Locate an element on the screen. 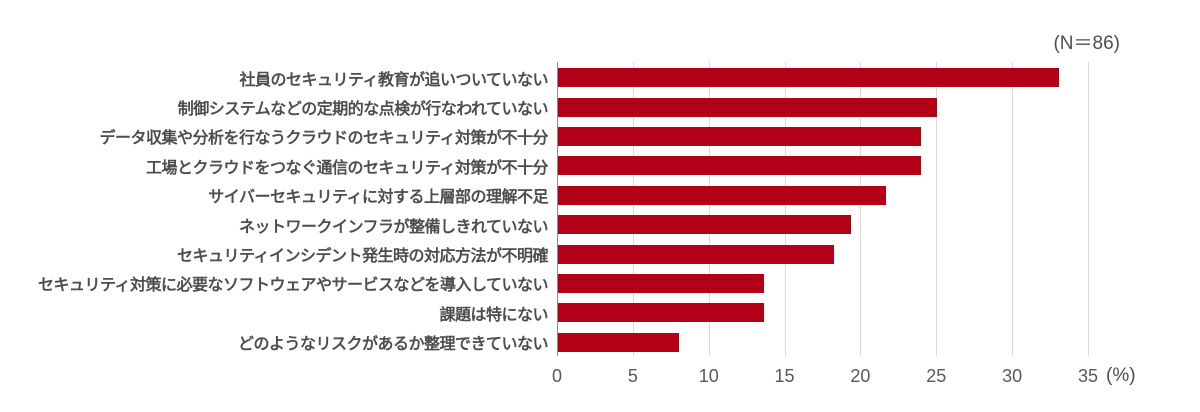  bar-row: 制御システムなどの定期的な点検が行なわれていない is located at coordinates (600, 106).